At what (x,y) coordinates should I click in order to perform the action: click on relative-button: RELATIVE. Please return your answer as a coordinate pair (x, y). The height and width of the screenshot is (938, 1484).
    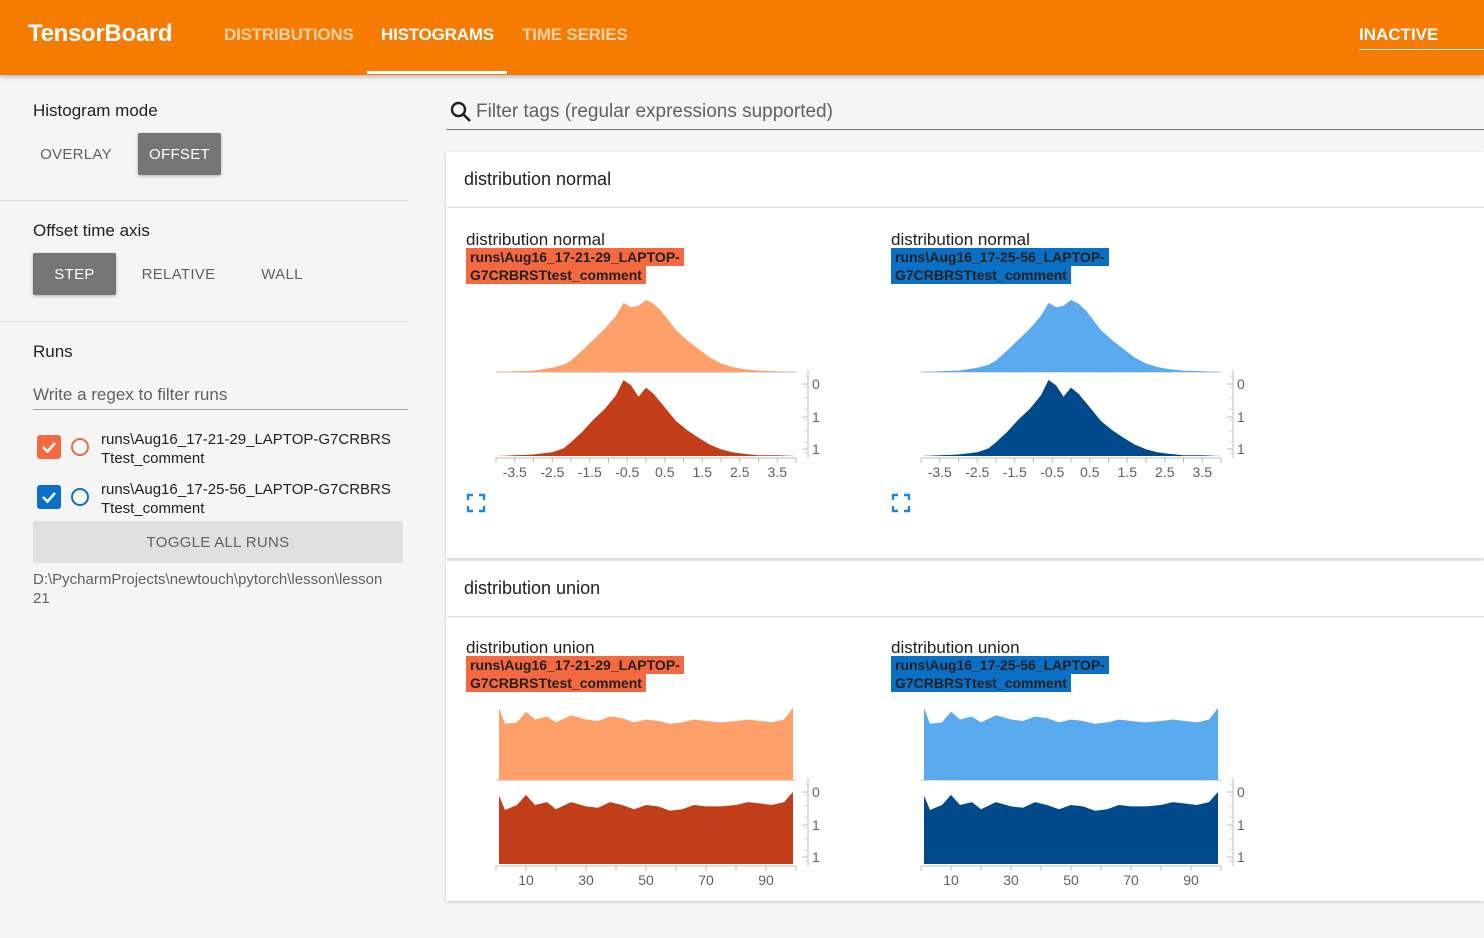
    Looking at the image, I should click on (178, 274).